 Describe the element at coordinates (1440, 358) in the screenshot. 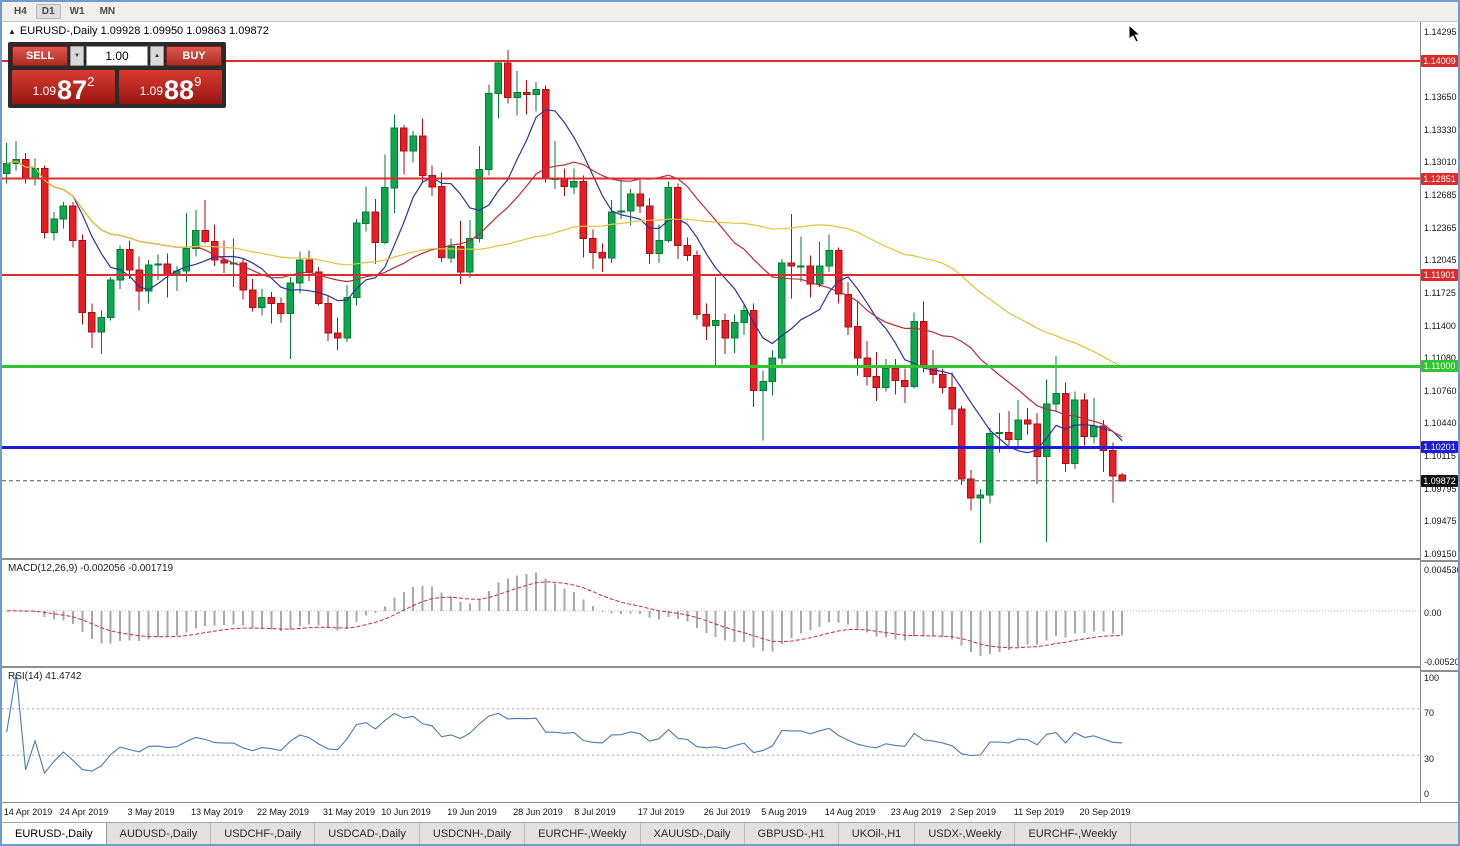

I see `price-axis-label: 1.11080` at that location.